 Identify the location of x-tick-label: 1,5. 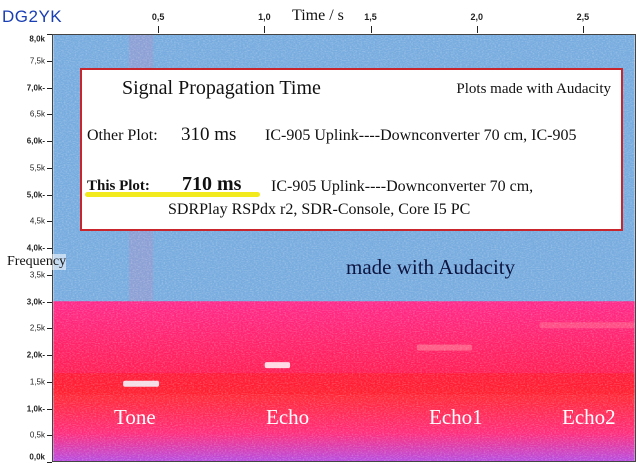
(370, 17).